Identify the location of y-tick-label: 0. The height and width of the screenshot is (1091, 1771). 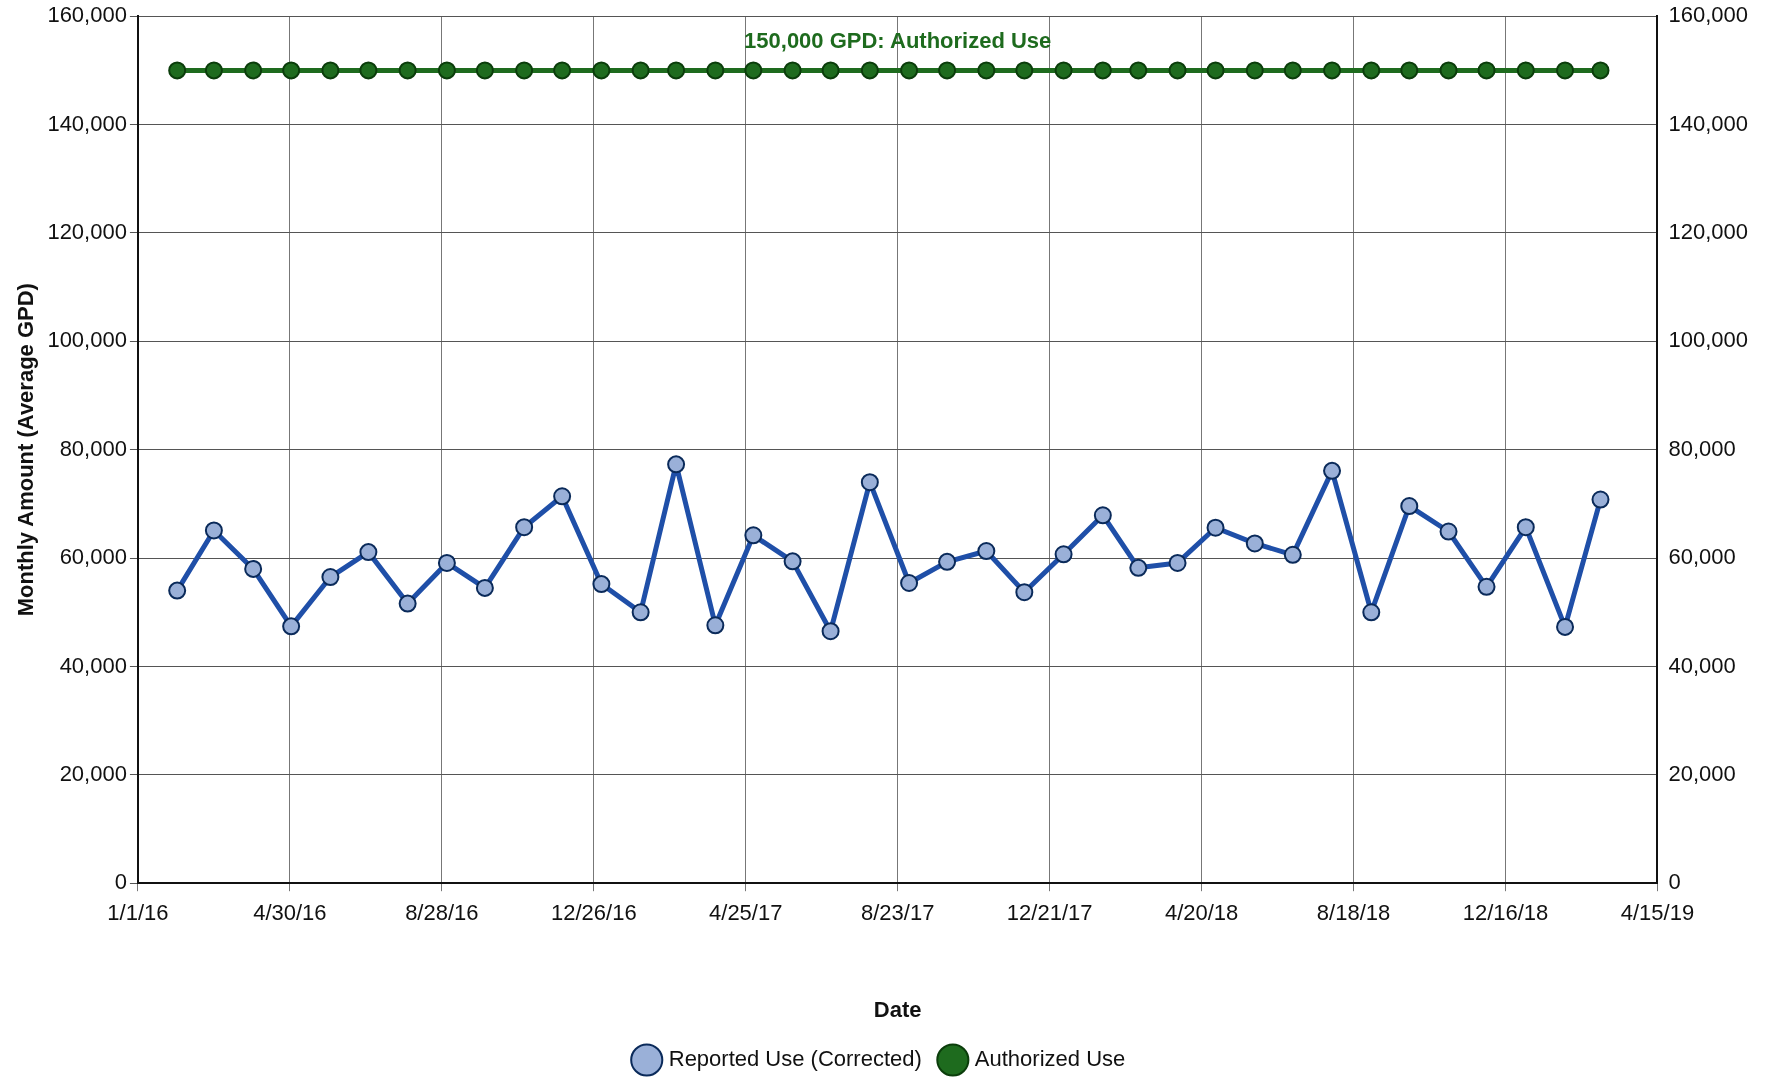
(120, 882).